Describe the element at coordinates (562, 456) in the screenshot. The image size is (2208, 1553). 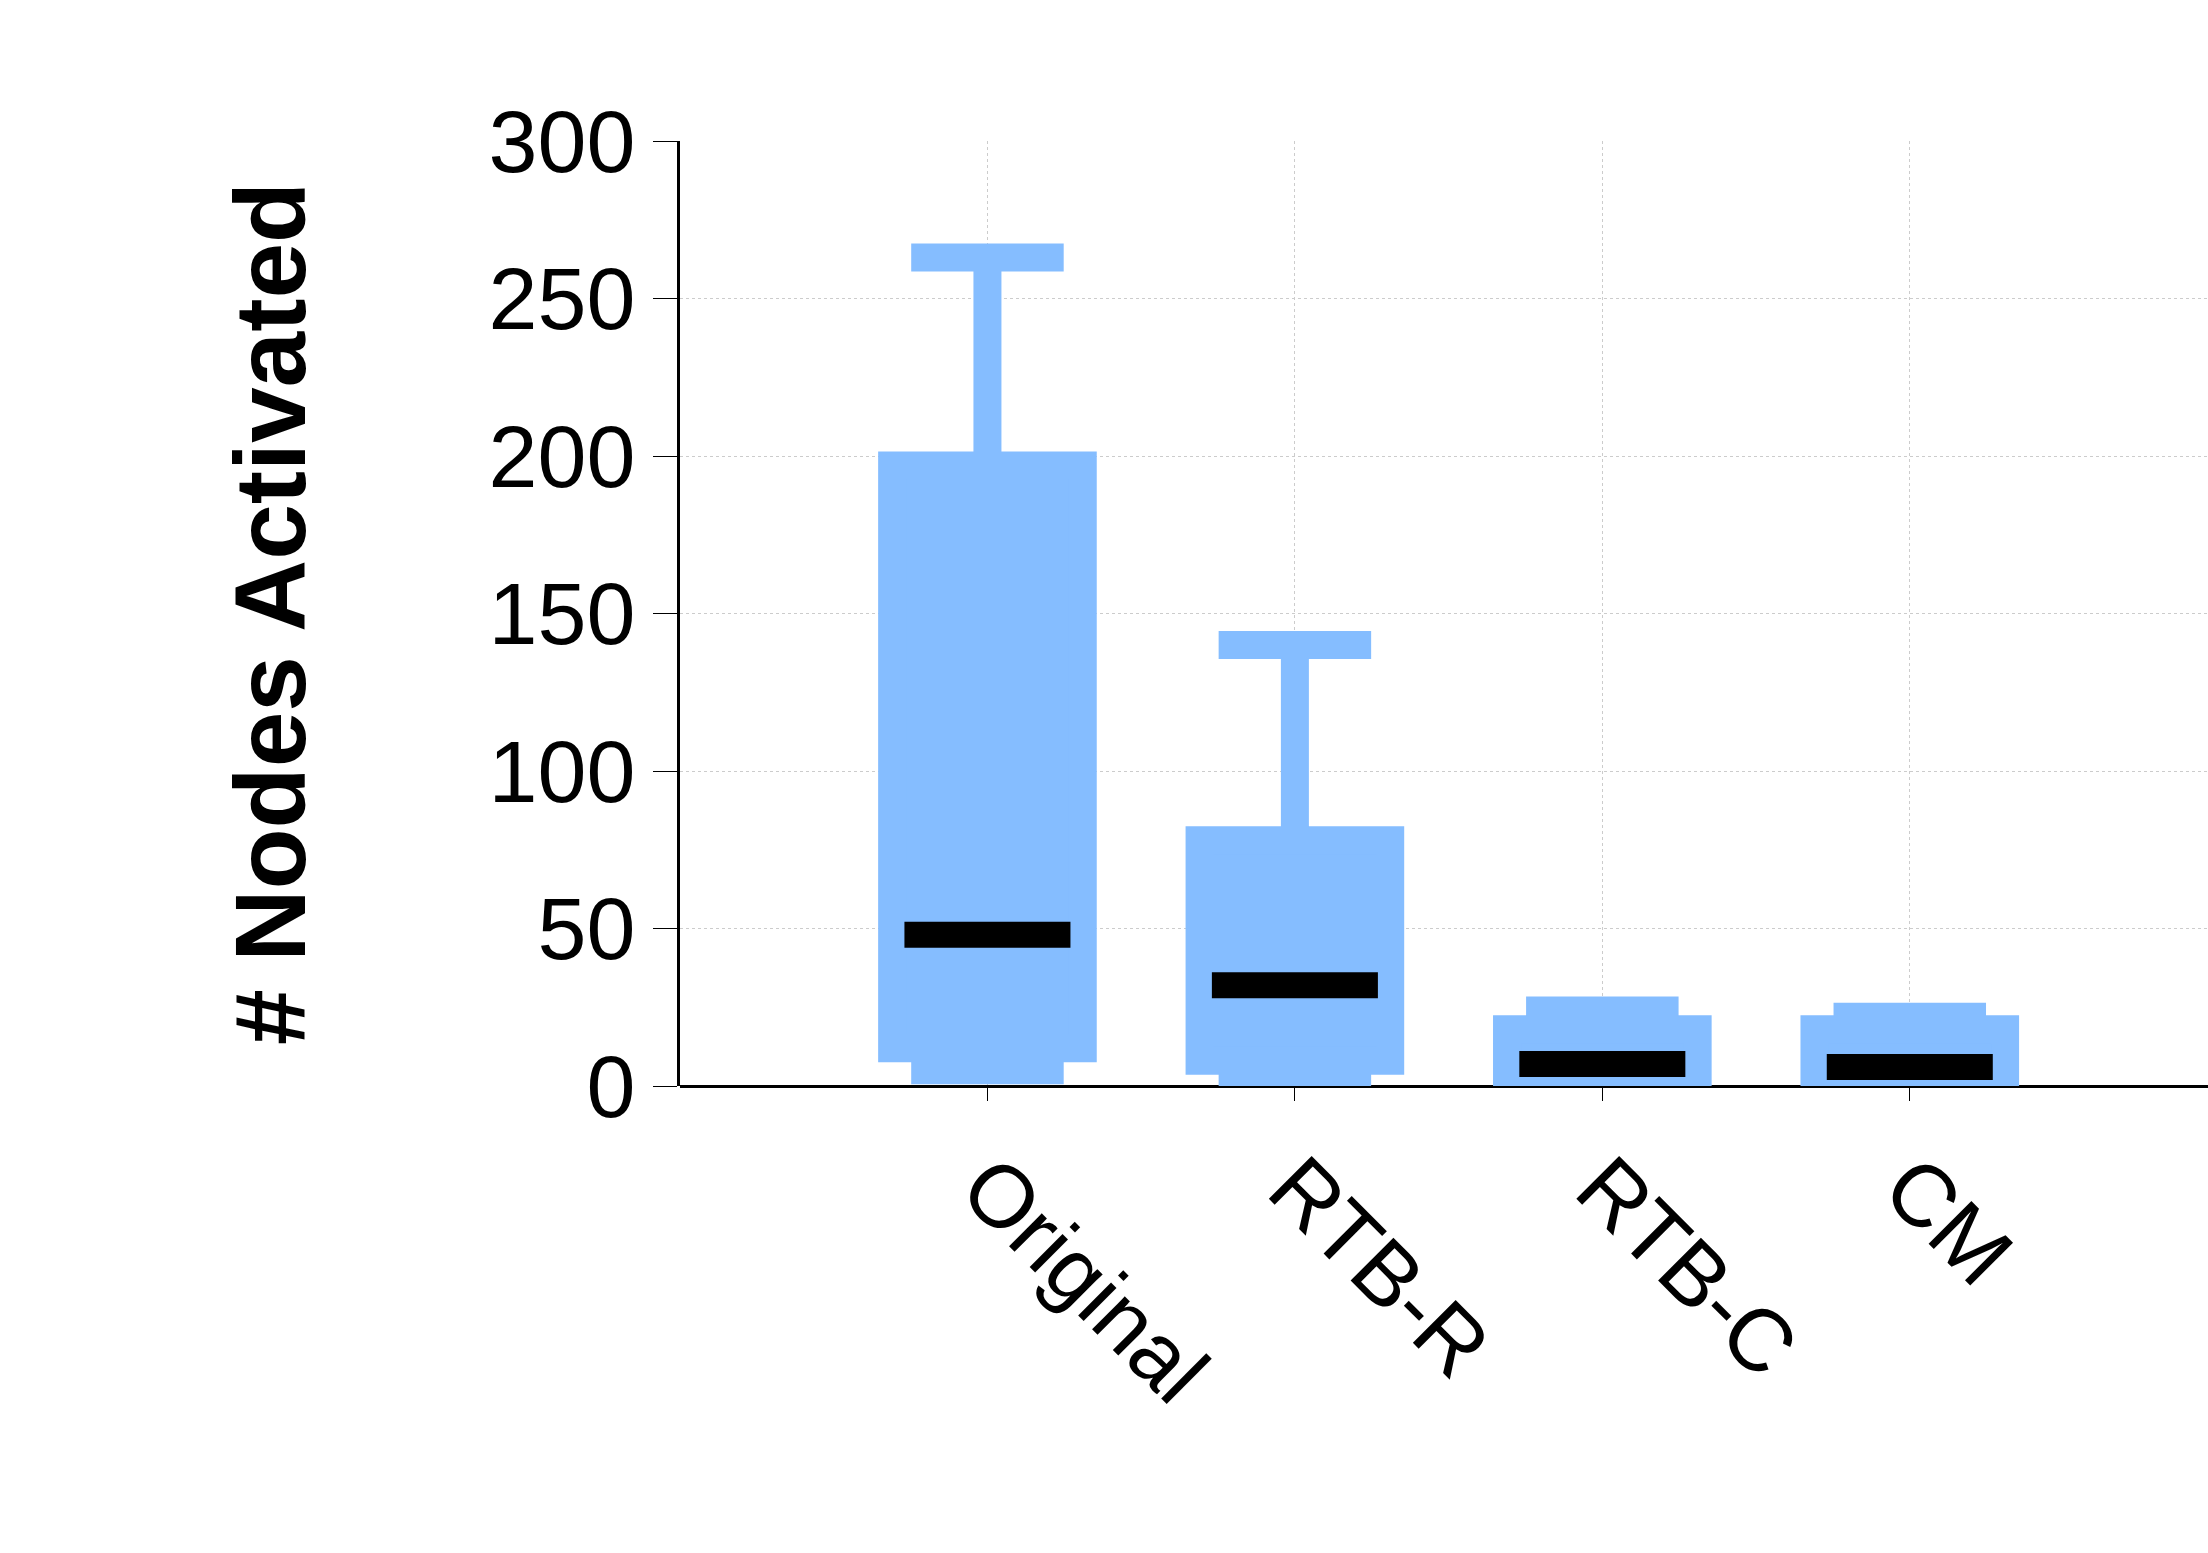
I see `y-tick-label: 200` at that location.